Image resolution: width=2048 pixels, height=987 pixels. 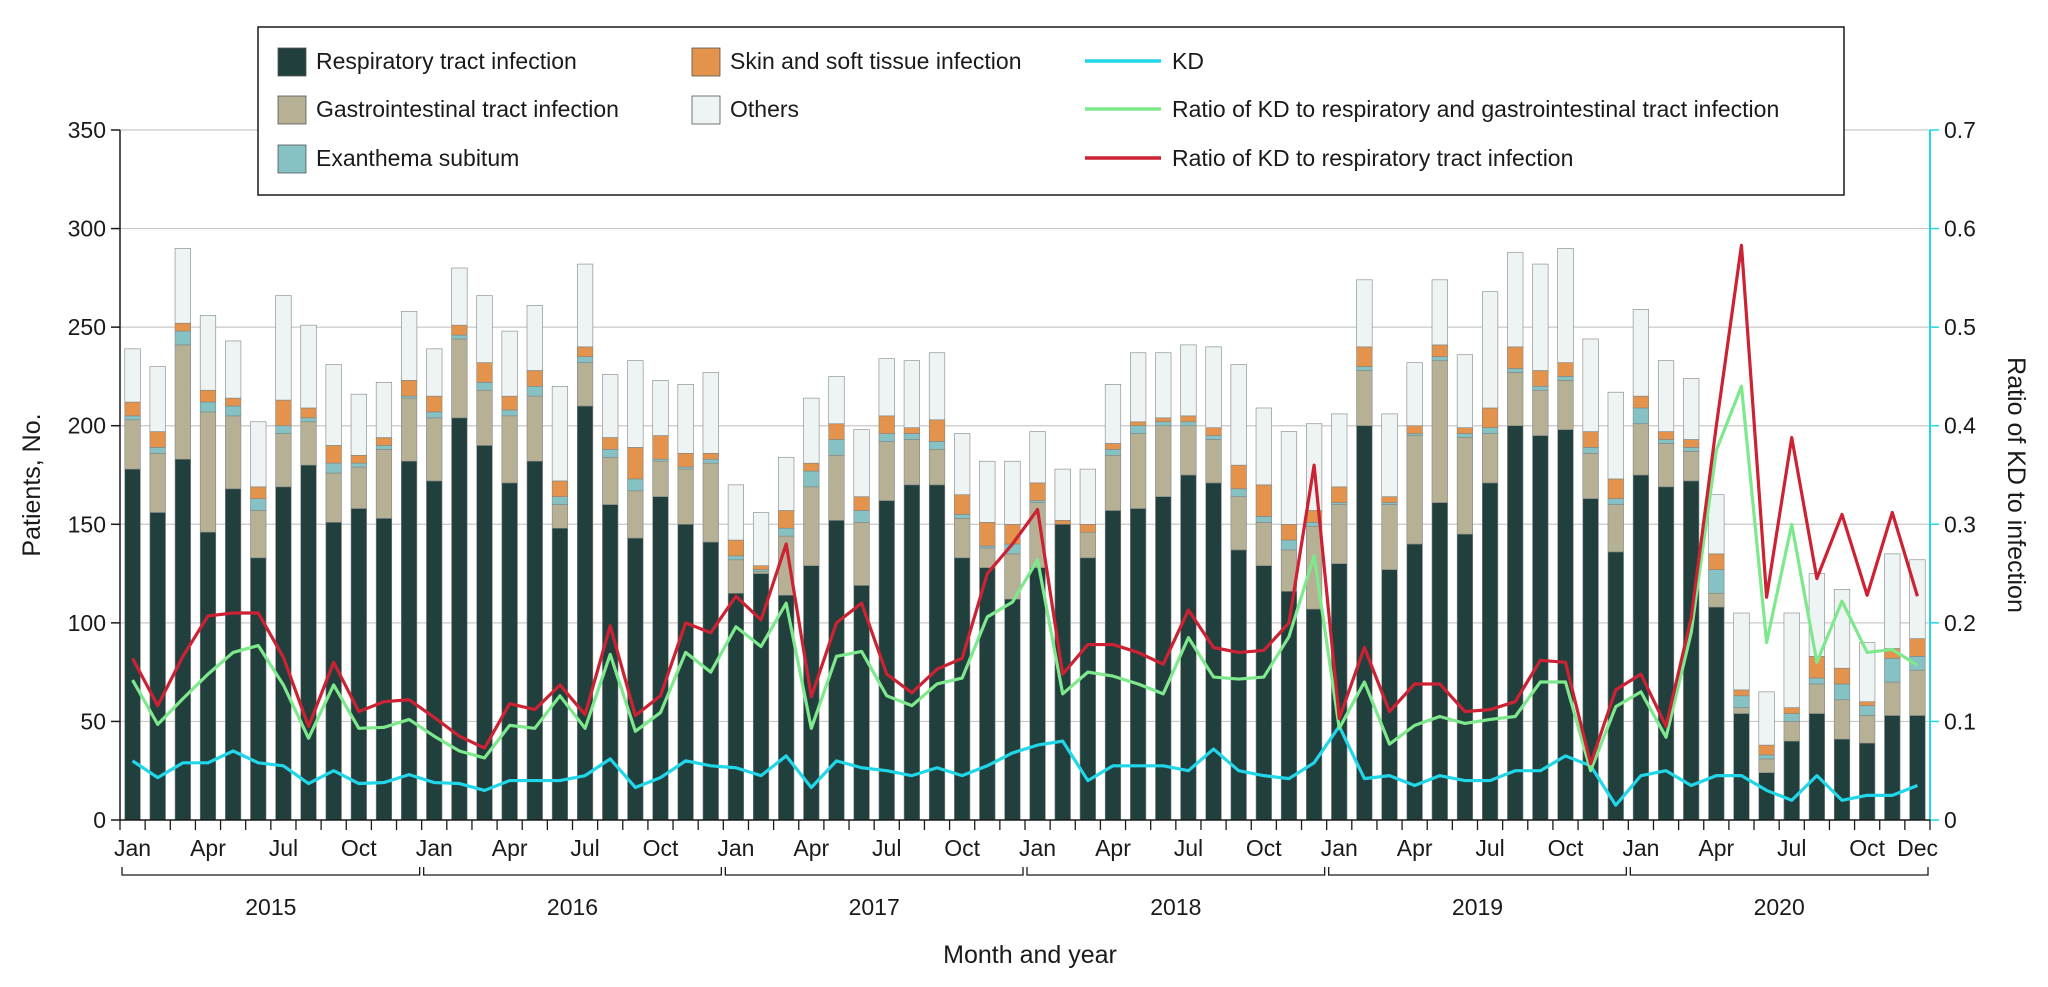 What do you see at coordinates (706, 110) in the screenshot?
I see `legend-swatch-others` at bounding box center [706, 110].